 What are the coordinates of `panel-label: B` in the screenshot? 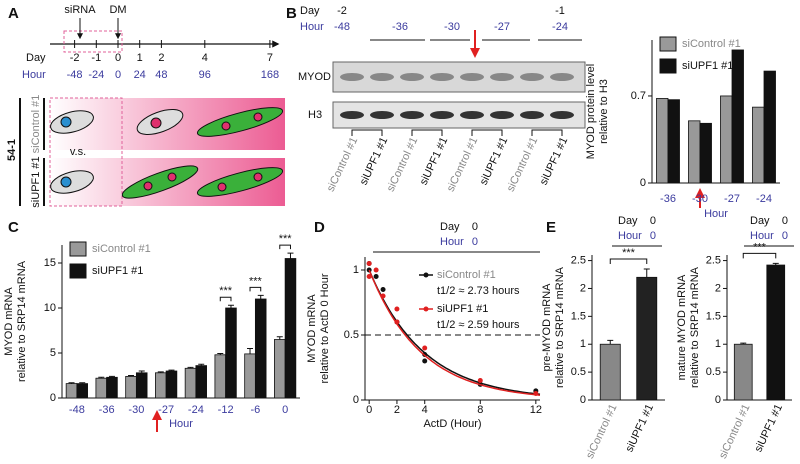 It's located at (291, 13).